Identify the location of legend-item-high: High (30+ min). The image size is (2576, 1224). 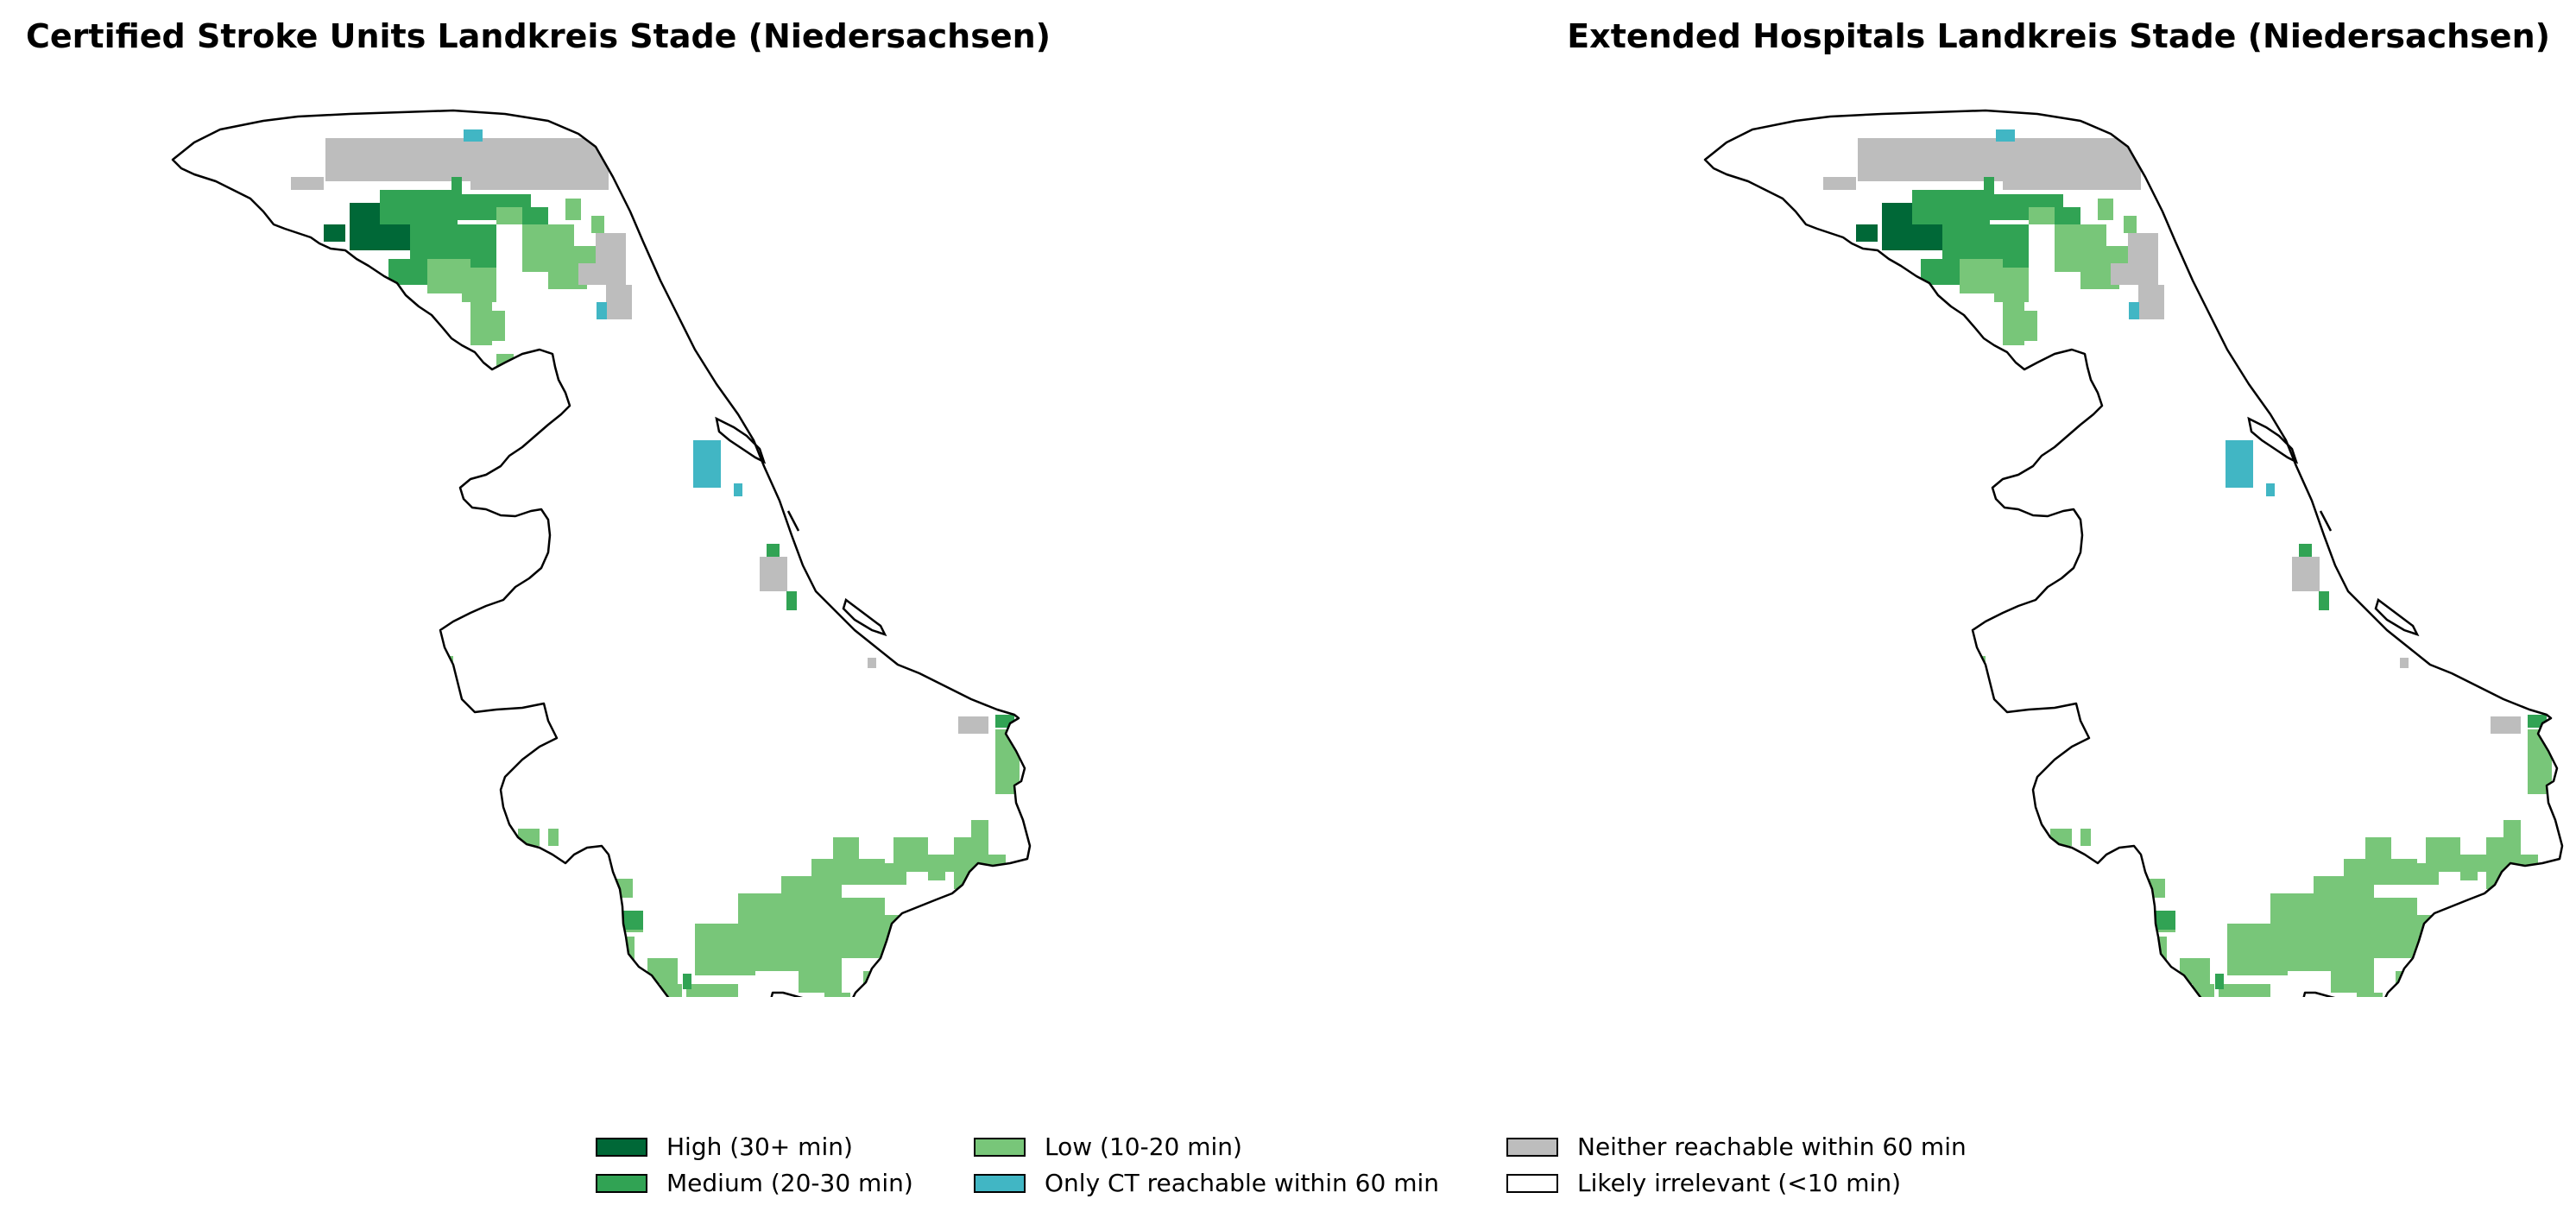
(724, 1147).